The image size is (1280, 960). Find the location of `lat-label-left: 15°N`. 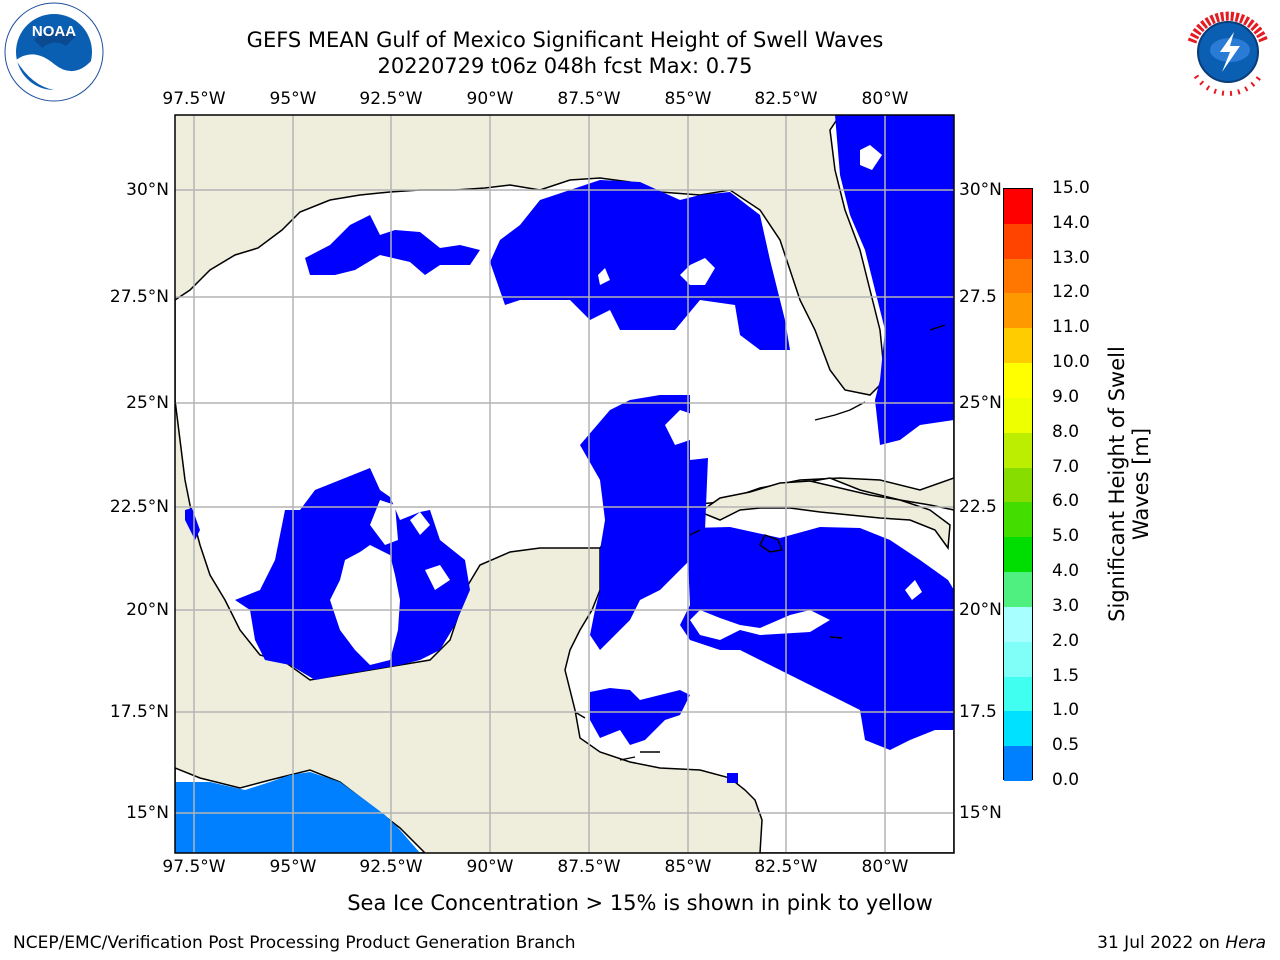

lat-label-left: 15°N is located at coordinates (147, 813).